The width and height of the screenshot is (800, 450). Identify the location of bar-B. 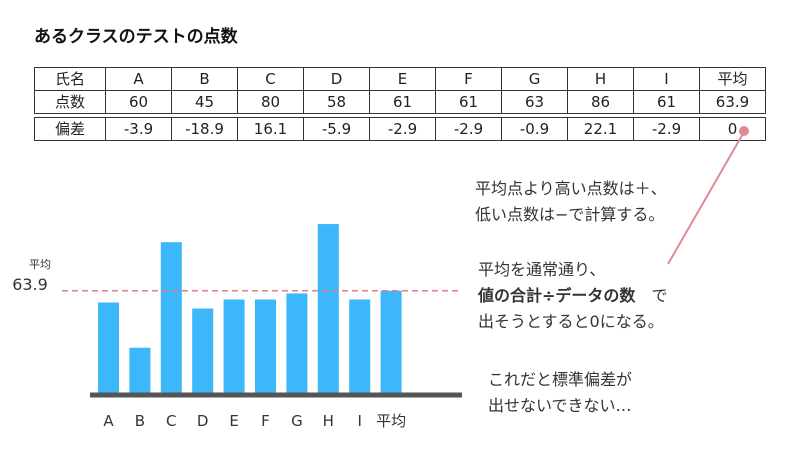
(140, 370).